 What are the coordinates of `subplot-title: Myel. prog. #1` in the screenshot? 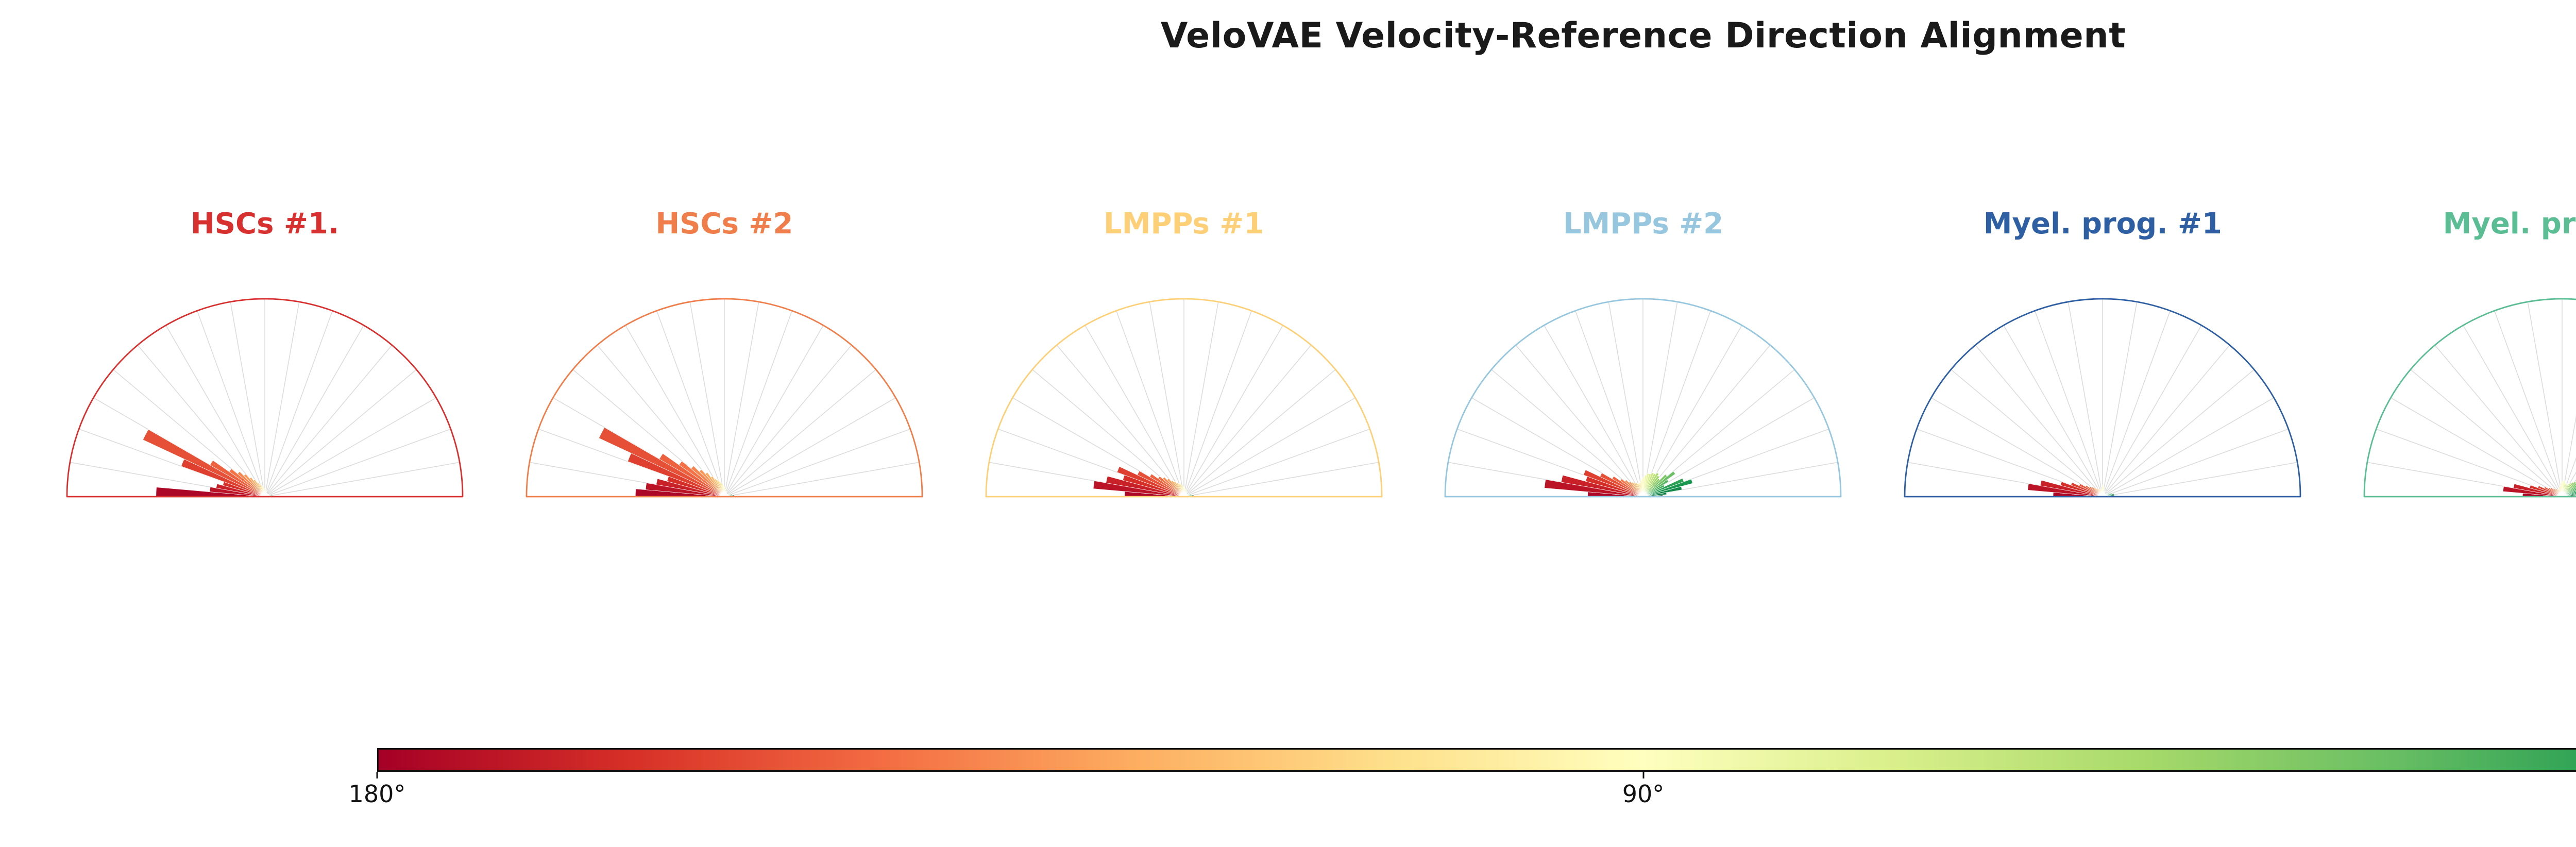 It's located at (2102, 224).